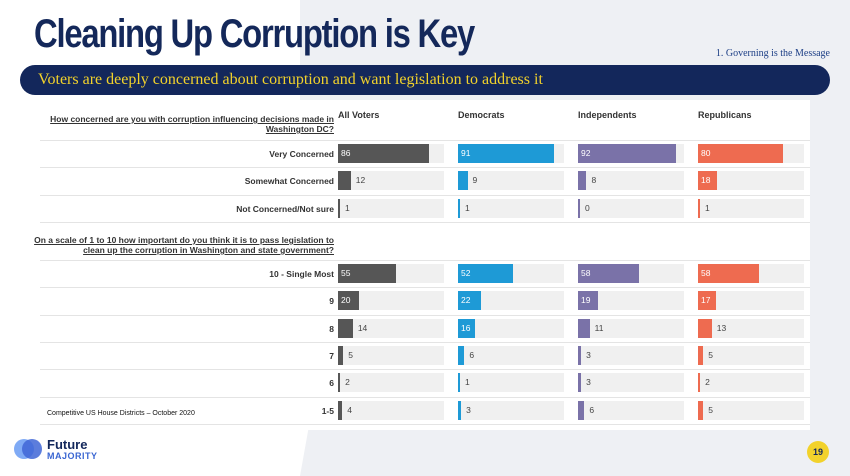 Image resolution: width=850 pixels, height=476 pixels. I want to click on value-label: 86, so click(346, 153).